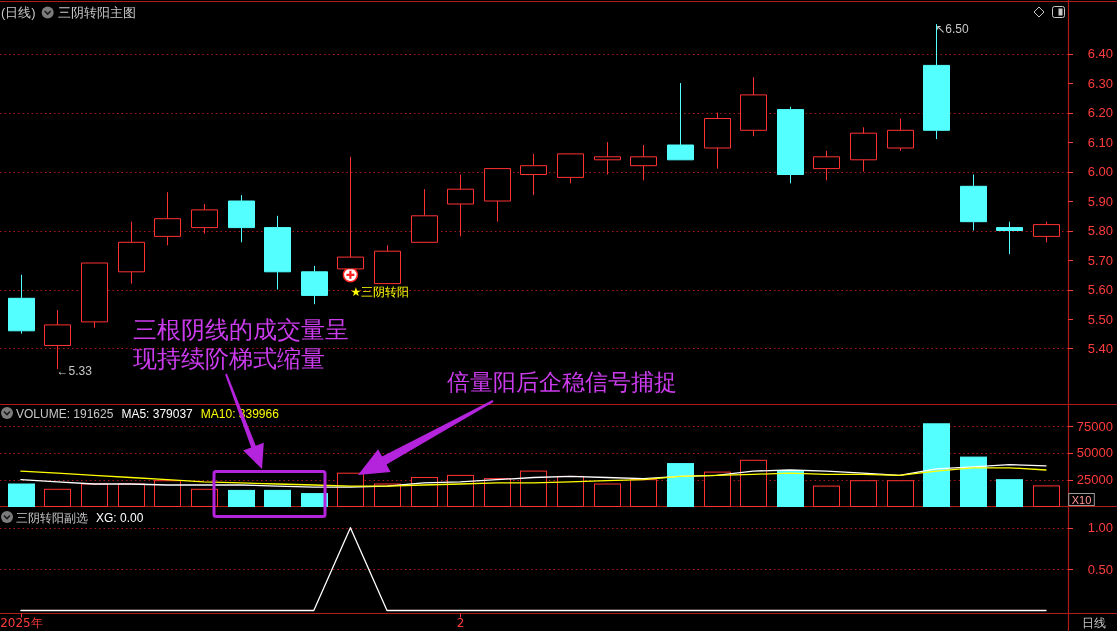 This screenshot has height=631, width=1117. What do you see at coordinates (1100, 230) in the screenshot?
I see `y-tick-label: 5.80` at bounding box center [1100, 230].